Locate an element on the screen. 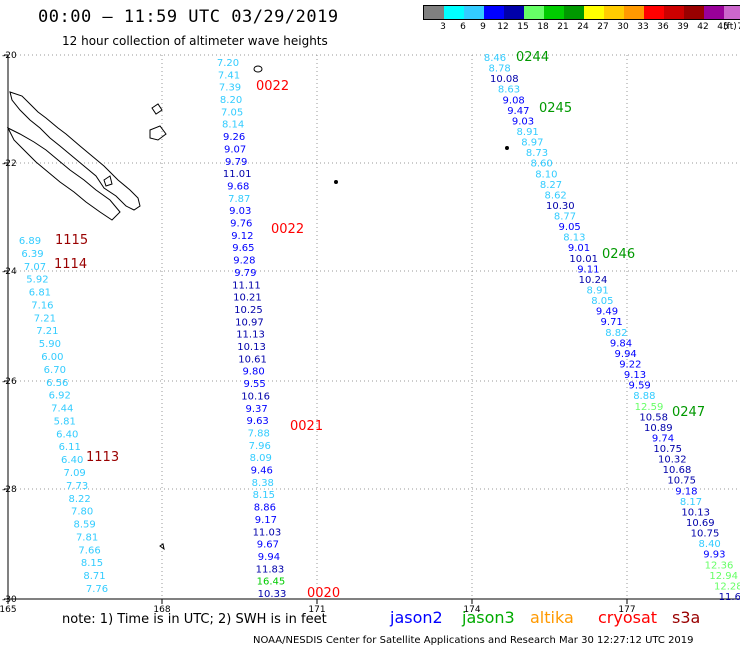 Image resolution: width=740 pixels, height=650 pixels. wave-height-value: 7.07 is located at coordinates (35, 267).